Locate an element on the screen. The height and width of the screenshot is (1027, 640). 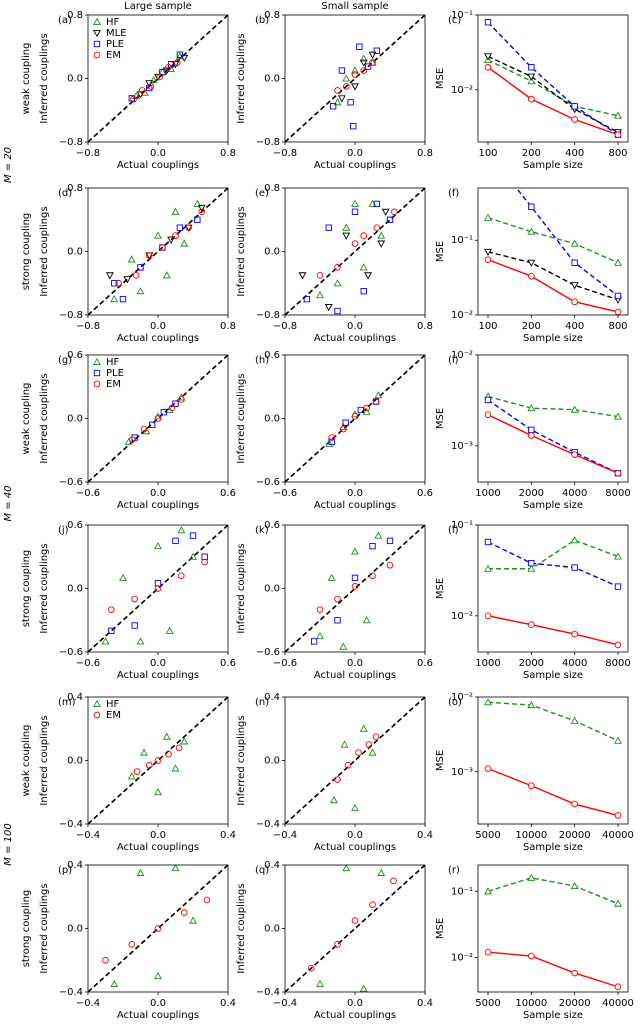
x-tick-label: 0.8 is located at coordinates (425, 153).